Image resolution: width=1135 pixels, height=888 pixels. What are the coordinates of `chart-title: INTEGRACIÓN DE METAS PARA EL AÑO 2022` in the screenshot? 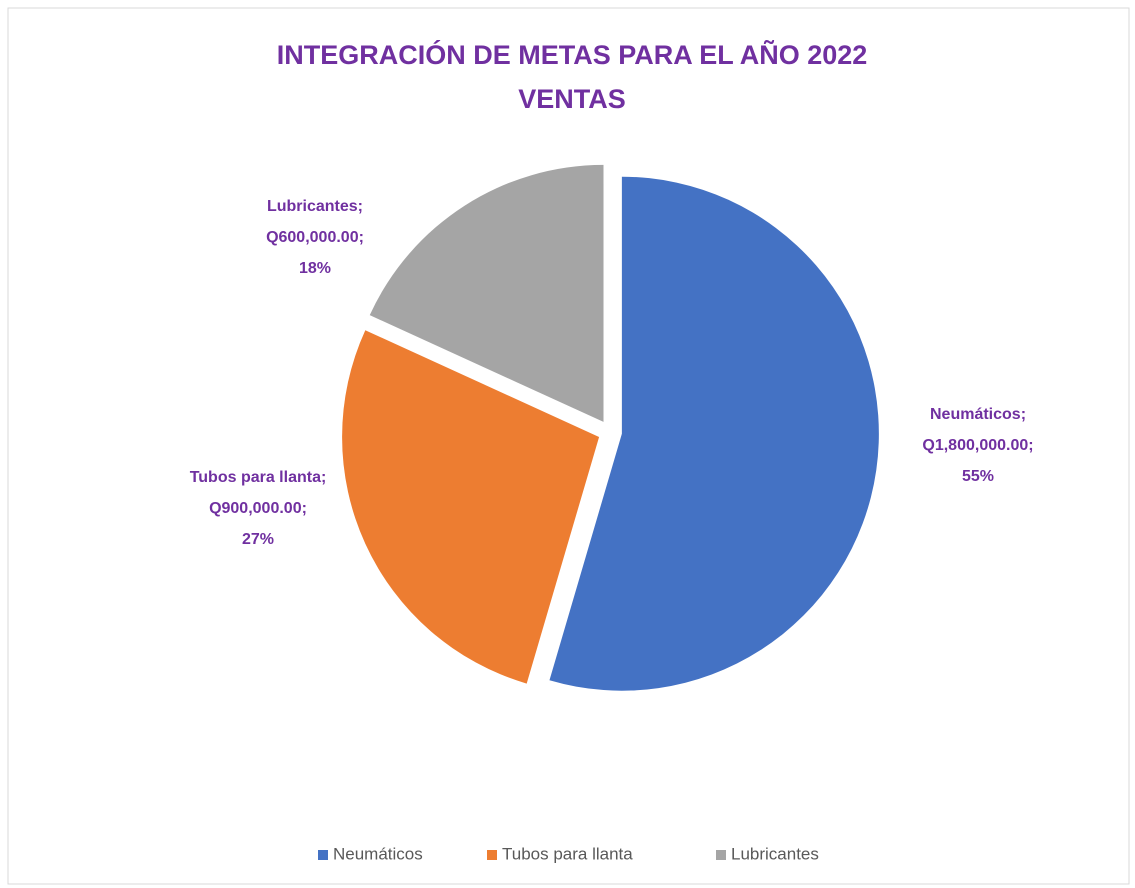 It's located at (572, 54).